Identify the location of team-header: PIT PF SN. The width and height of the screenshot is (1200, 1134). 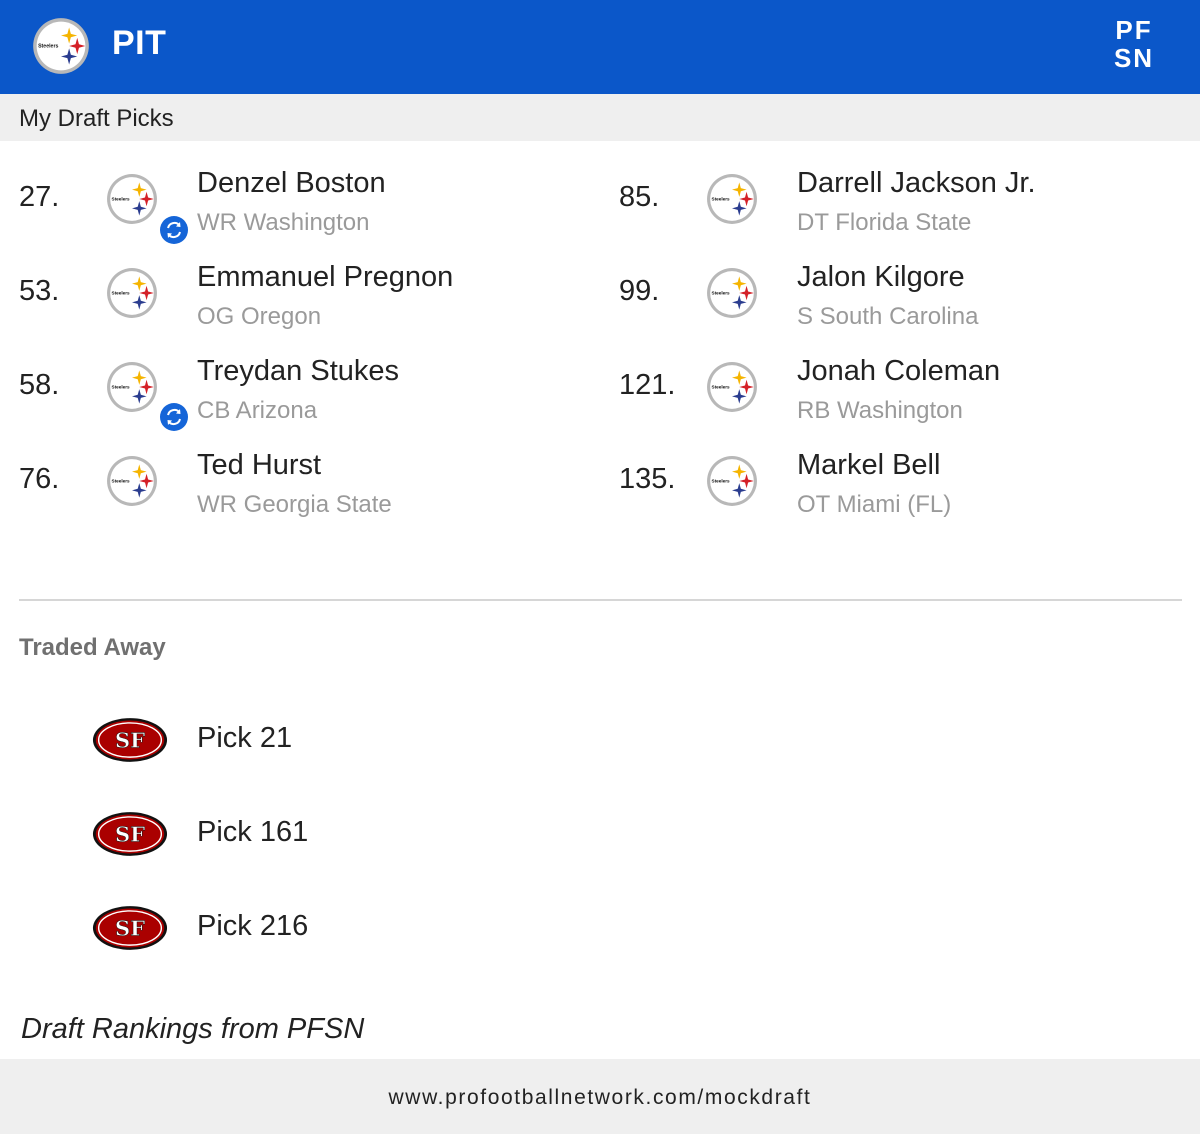
(600, 47).